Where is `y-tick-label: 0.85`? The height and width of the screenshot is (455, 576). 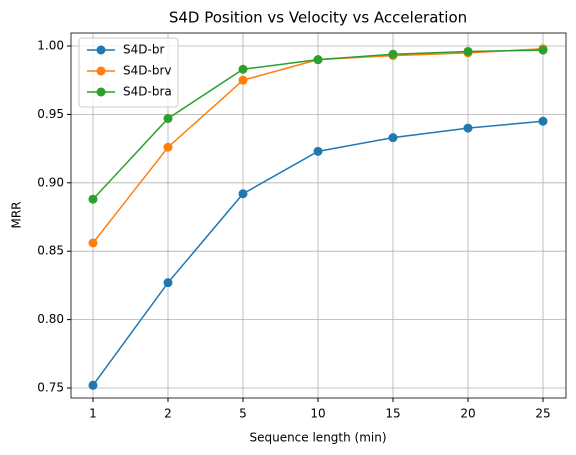
y-tick-label: 0.85 is located at coordinates (50, 251).